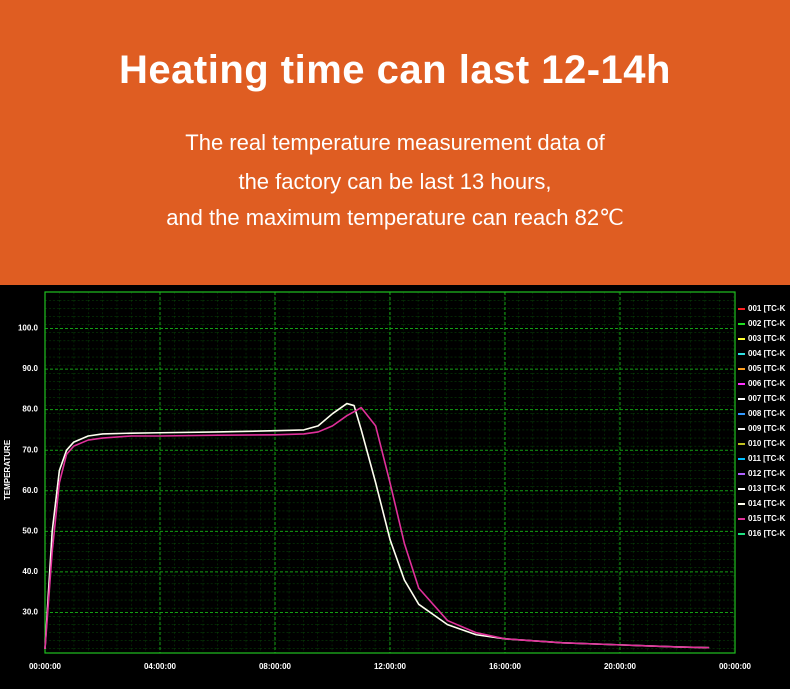 Image resolution: width=790 pixels, height=689 pixels. What do you see at coordinates (395, 70) in the screenshot?
I see `title: Heating time can last 12-14h` at bounding box center [395, 70].